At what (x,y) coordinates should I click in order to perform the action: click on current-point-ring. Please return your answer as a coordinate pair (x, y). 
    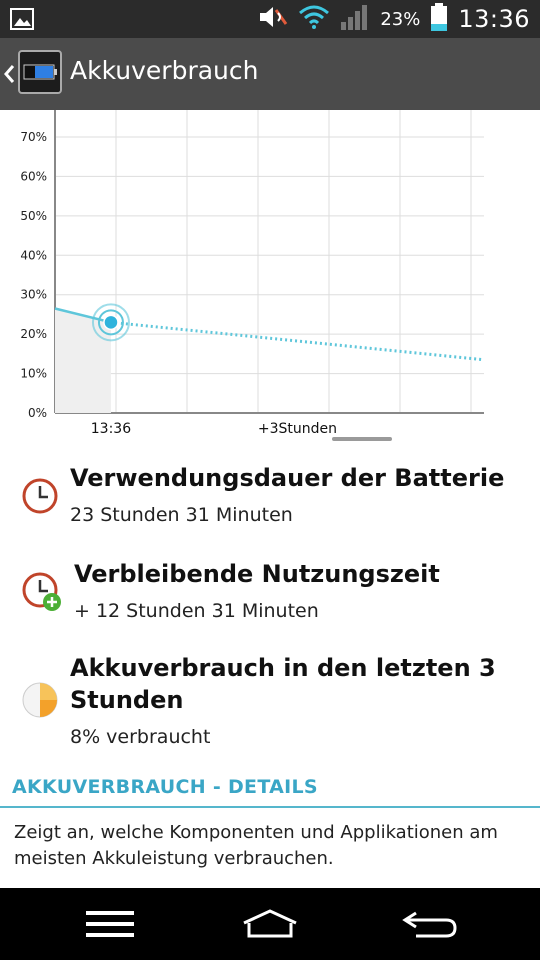
    Looking at the image, I should click on (110, 322).